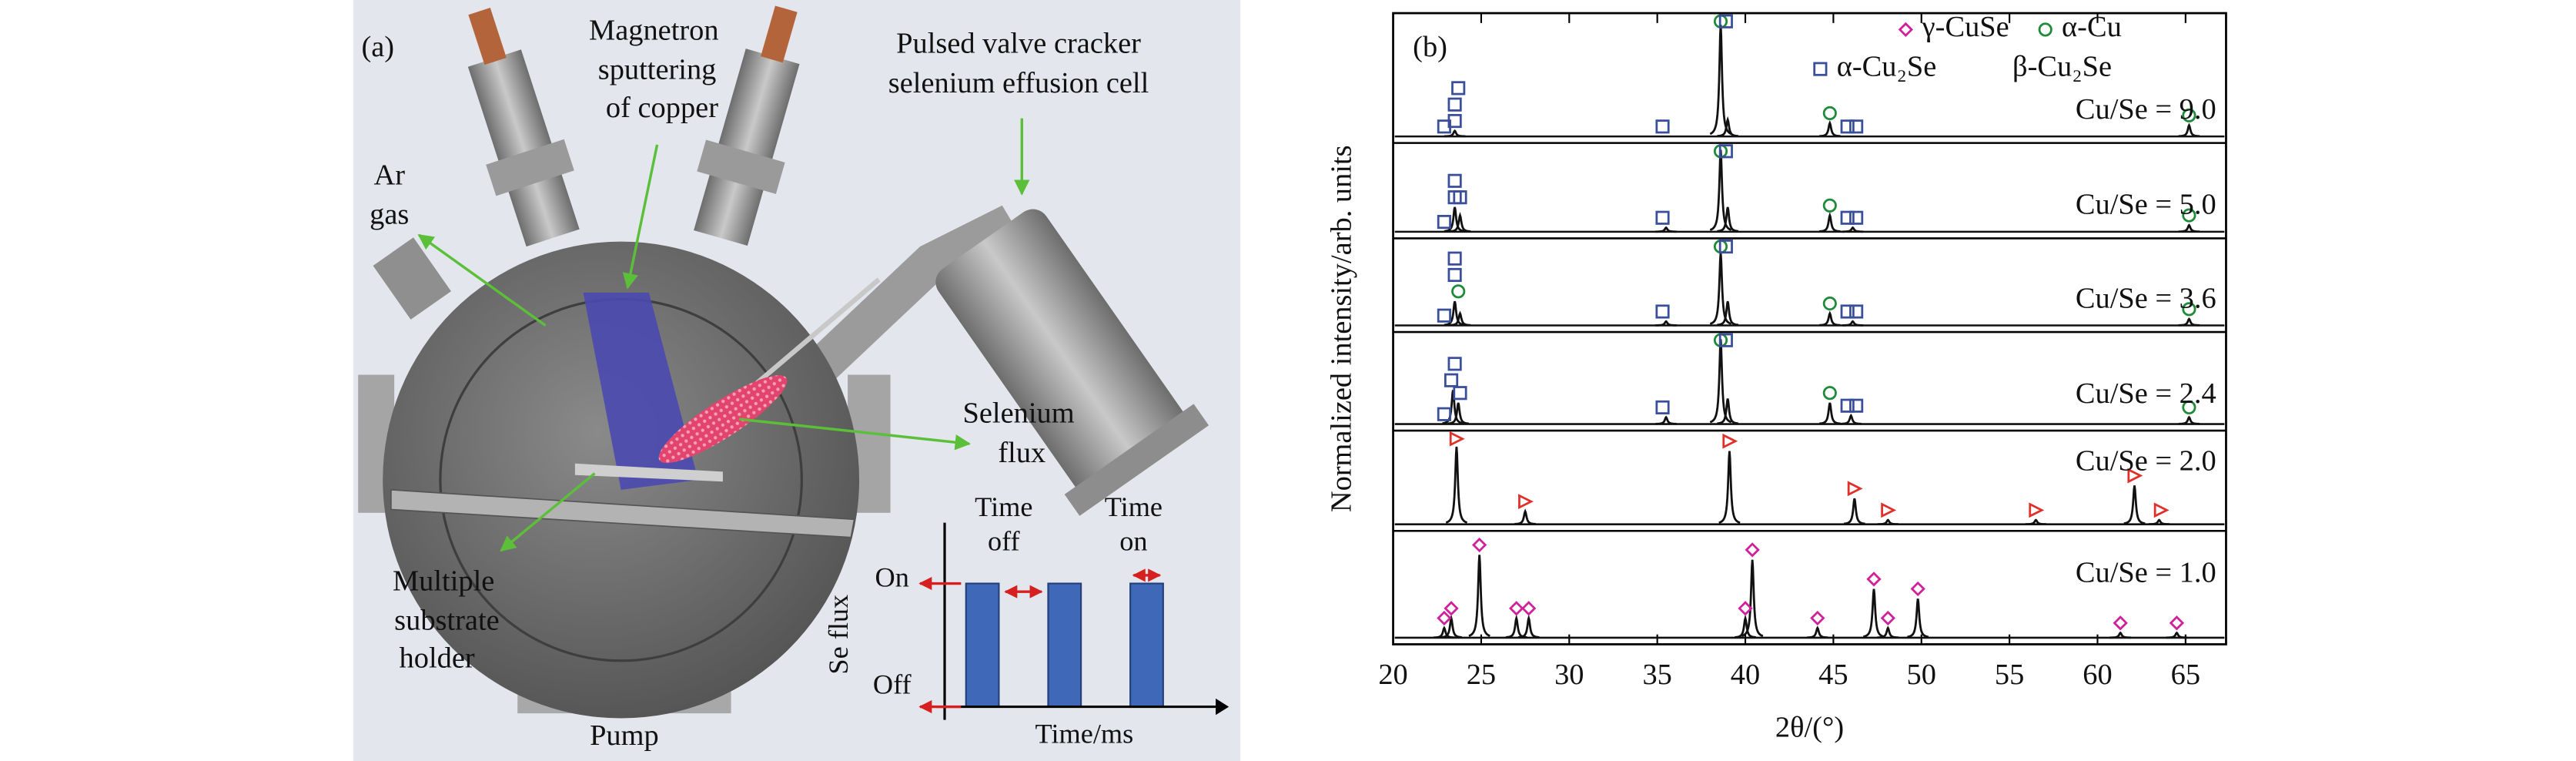 The height and width of the screenshot is (761, 2576). I want to click on cracker-nozzle, so click(813, 335).